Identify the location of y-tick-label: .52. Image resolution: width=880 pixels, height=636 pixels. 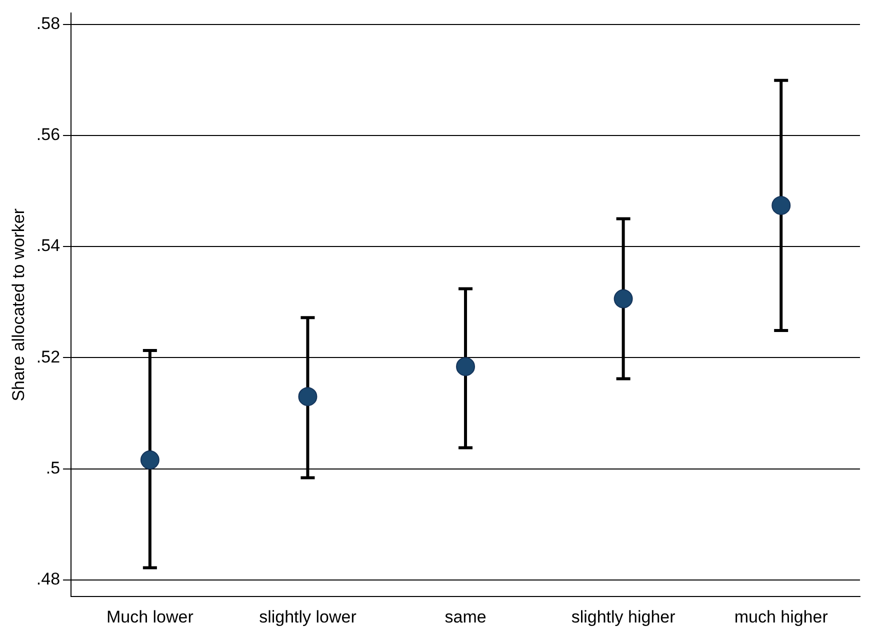
(48, 356).